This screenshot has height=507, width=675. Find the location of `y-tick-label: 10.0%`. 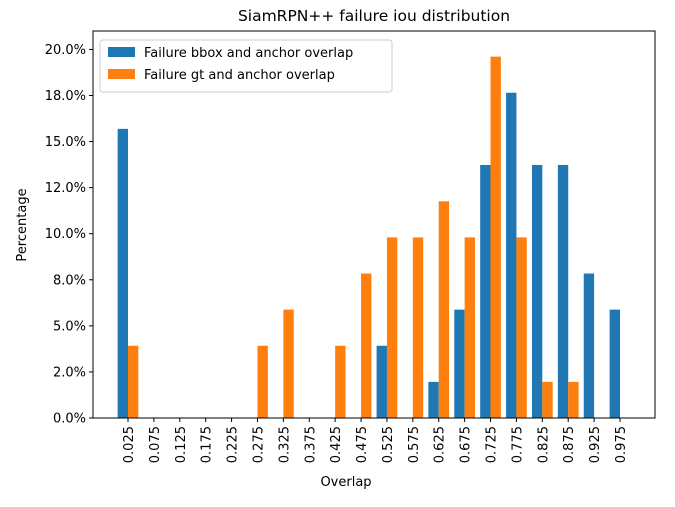

y-tick-label: 10.0% is located at coordinates (65, 234).